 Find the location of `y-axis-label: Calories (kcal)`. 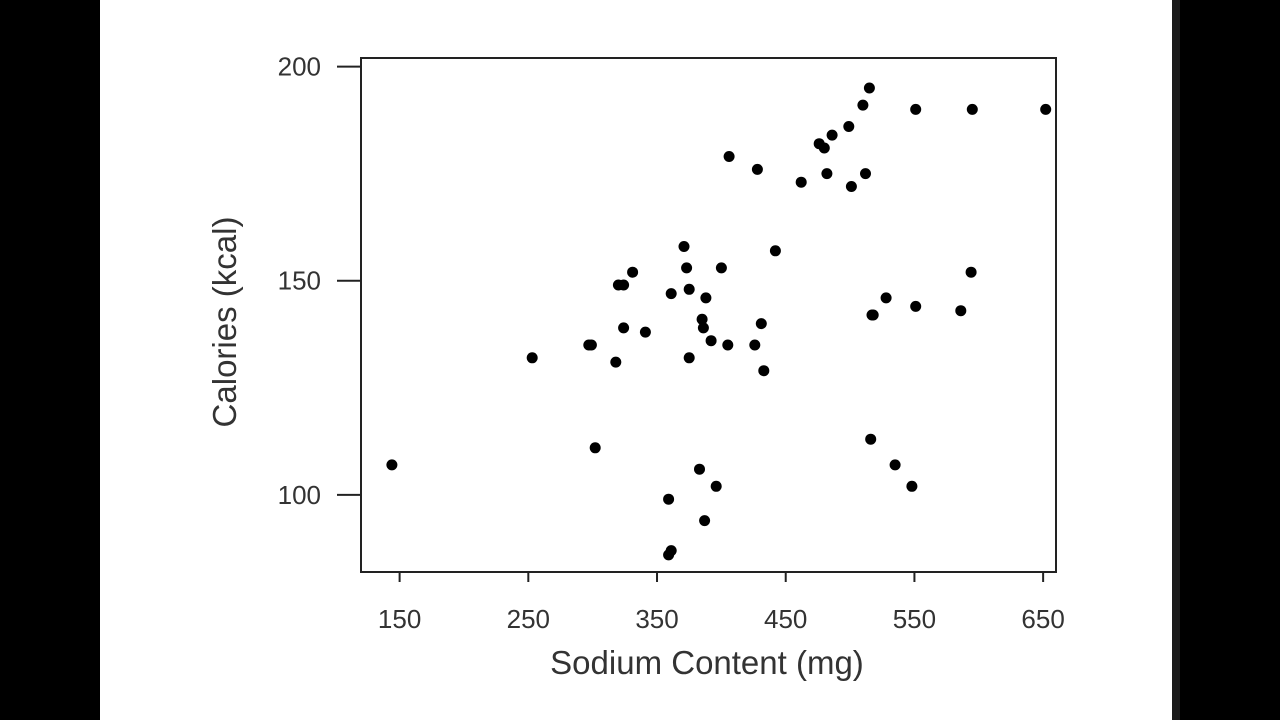

y-axis-label: Calories (kcal) is located at coordinates (224, 322).